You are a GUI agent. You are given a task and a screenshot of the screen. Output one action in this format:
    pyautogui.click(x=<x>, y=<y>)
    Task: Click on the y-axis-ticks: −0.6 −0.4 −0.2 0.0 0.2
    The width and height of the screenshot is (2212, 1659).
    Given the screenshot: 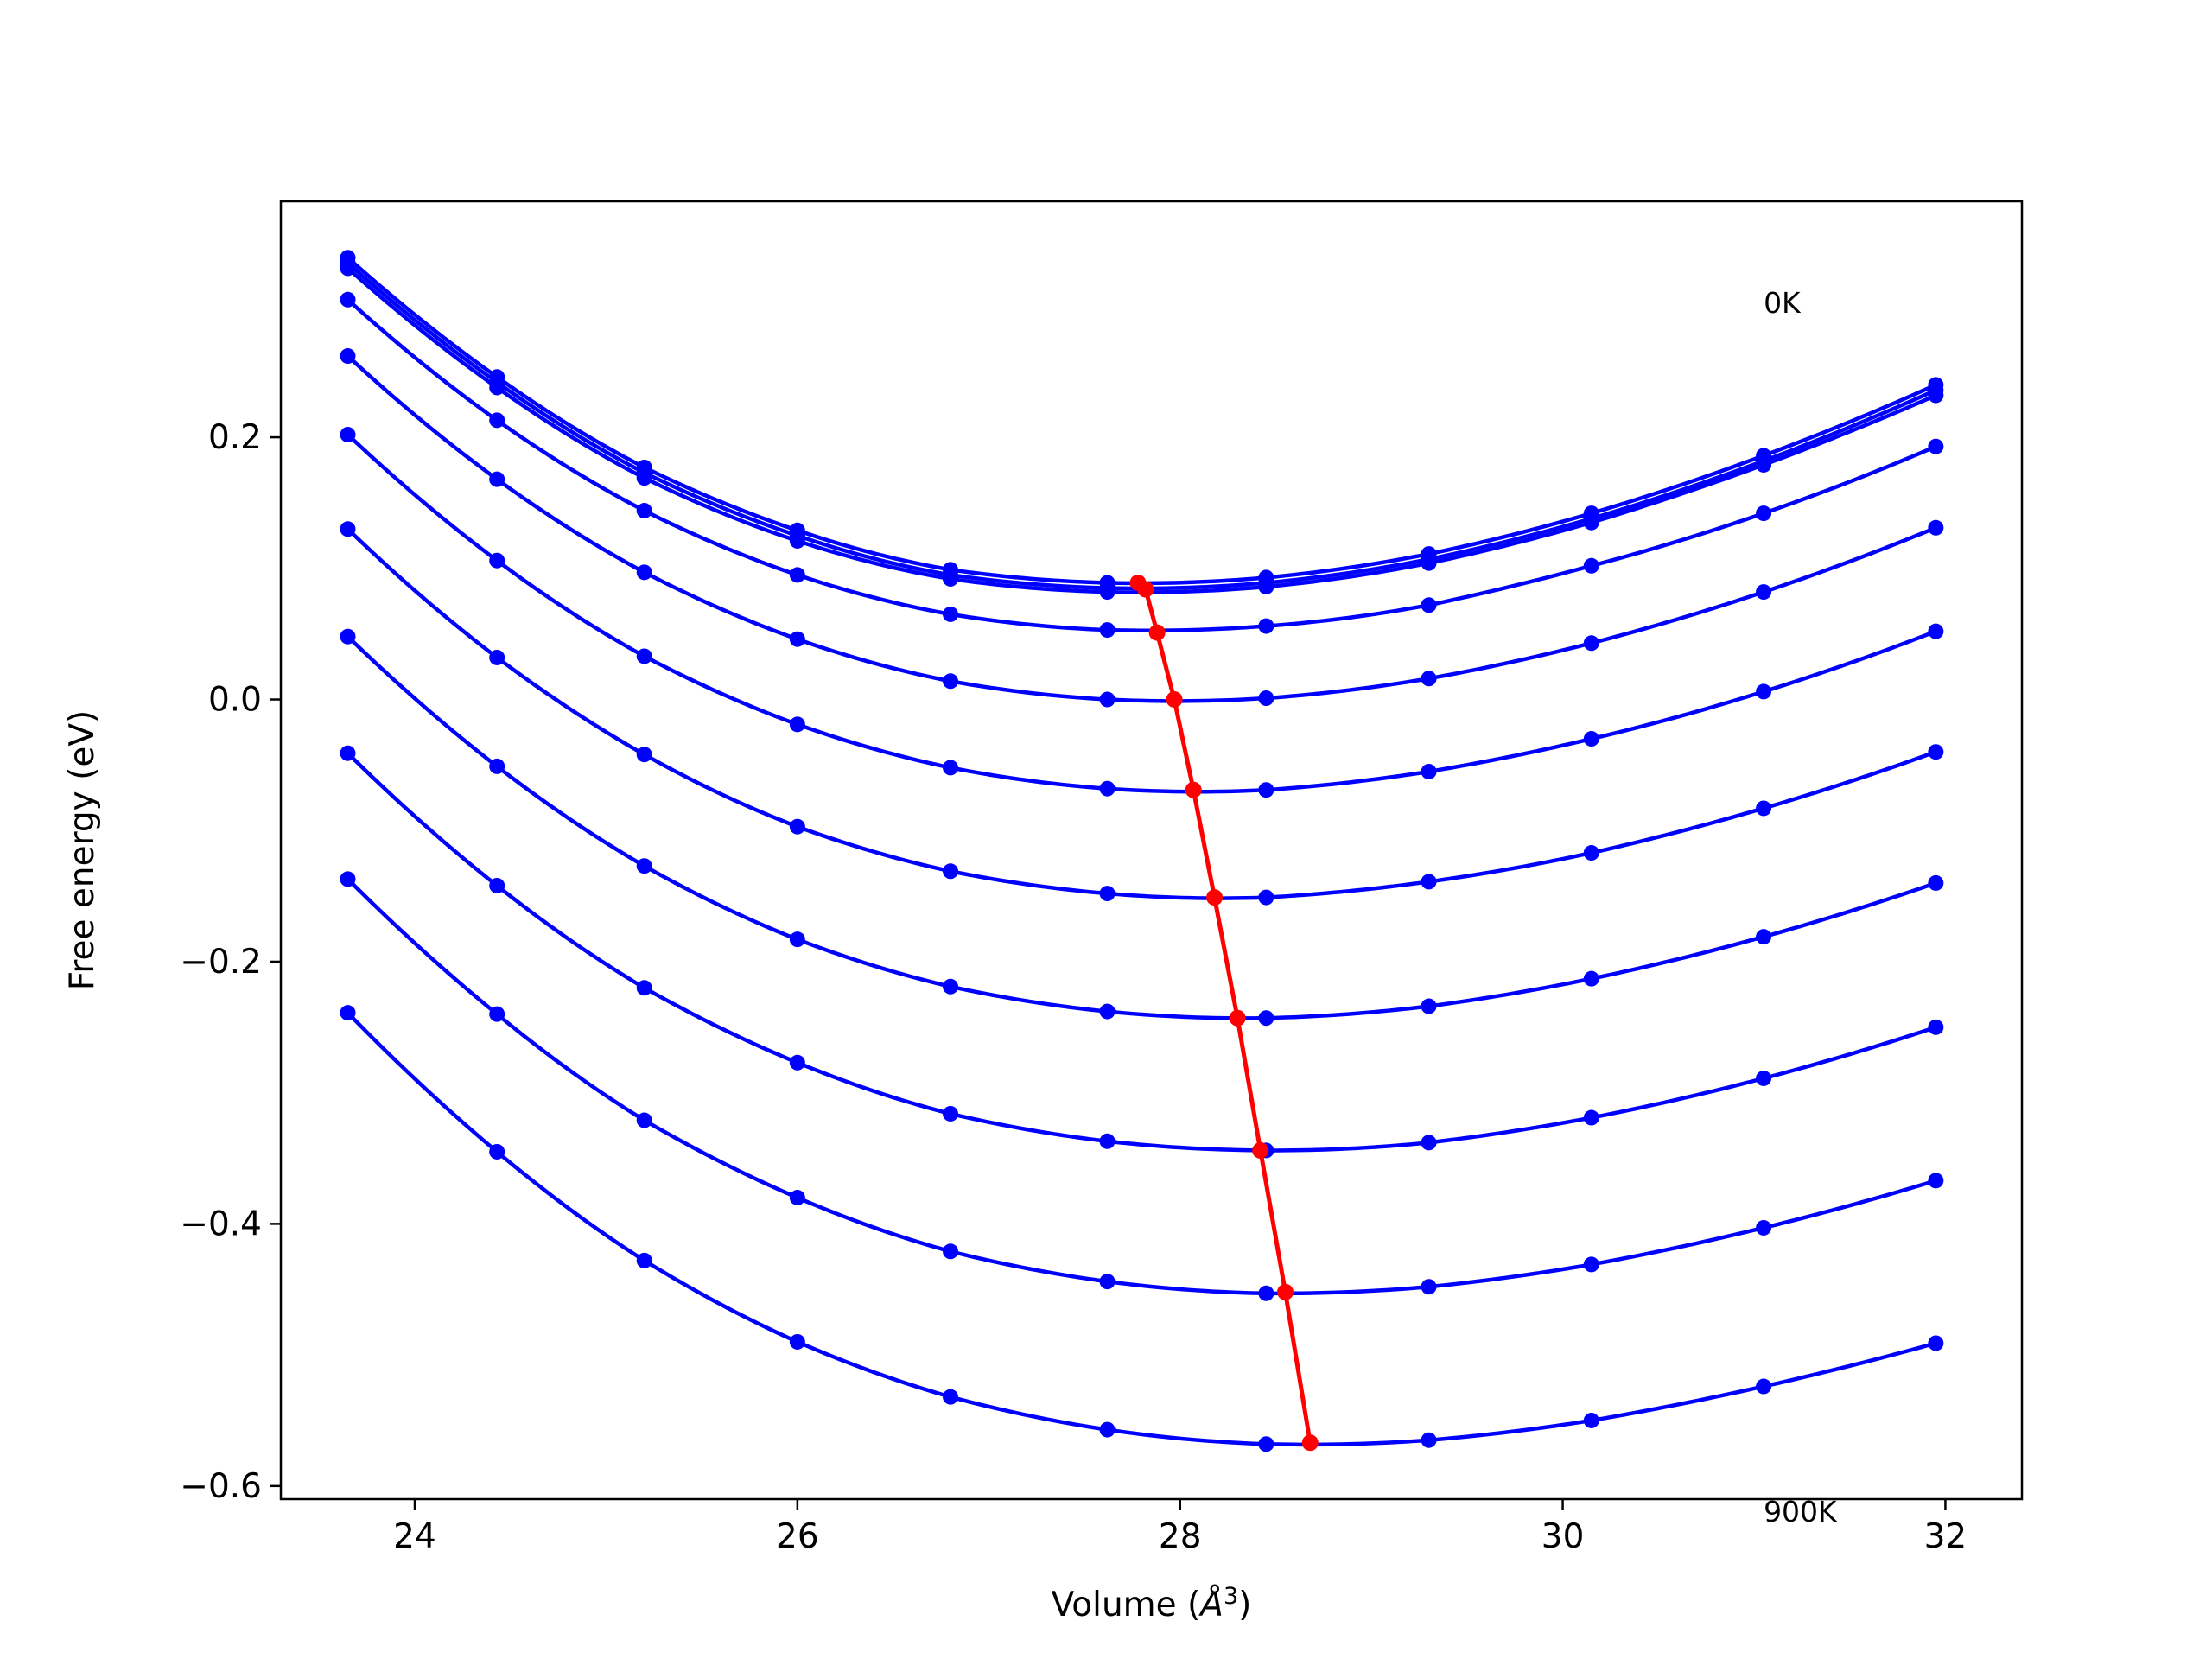 What is the action you would take?
    pyautogui.click(x=231, y=962)
    